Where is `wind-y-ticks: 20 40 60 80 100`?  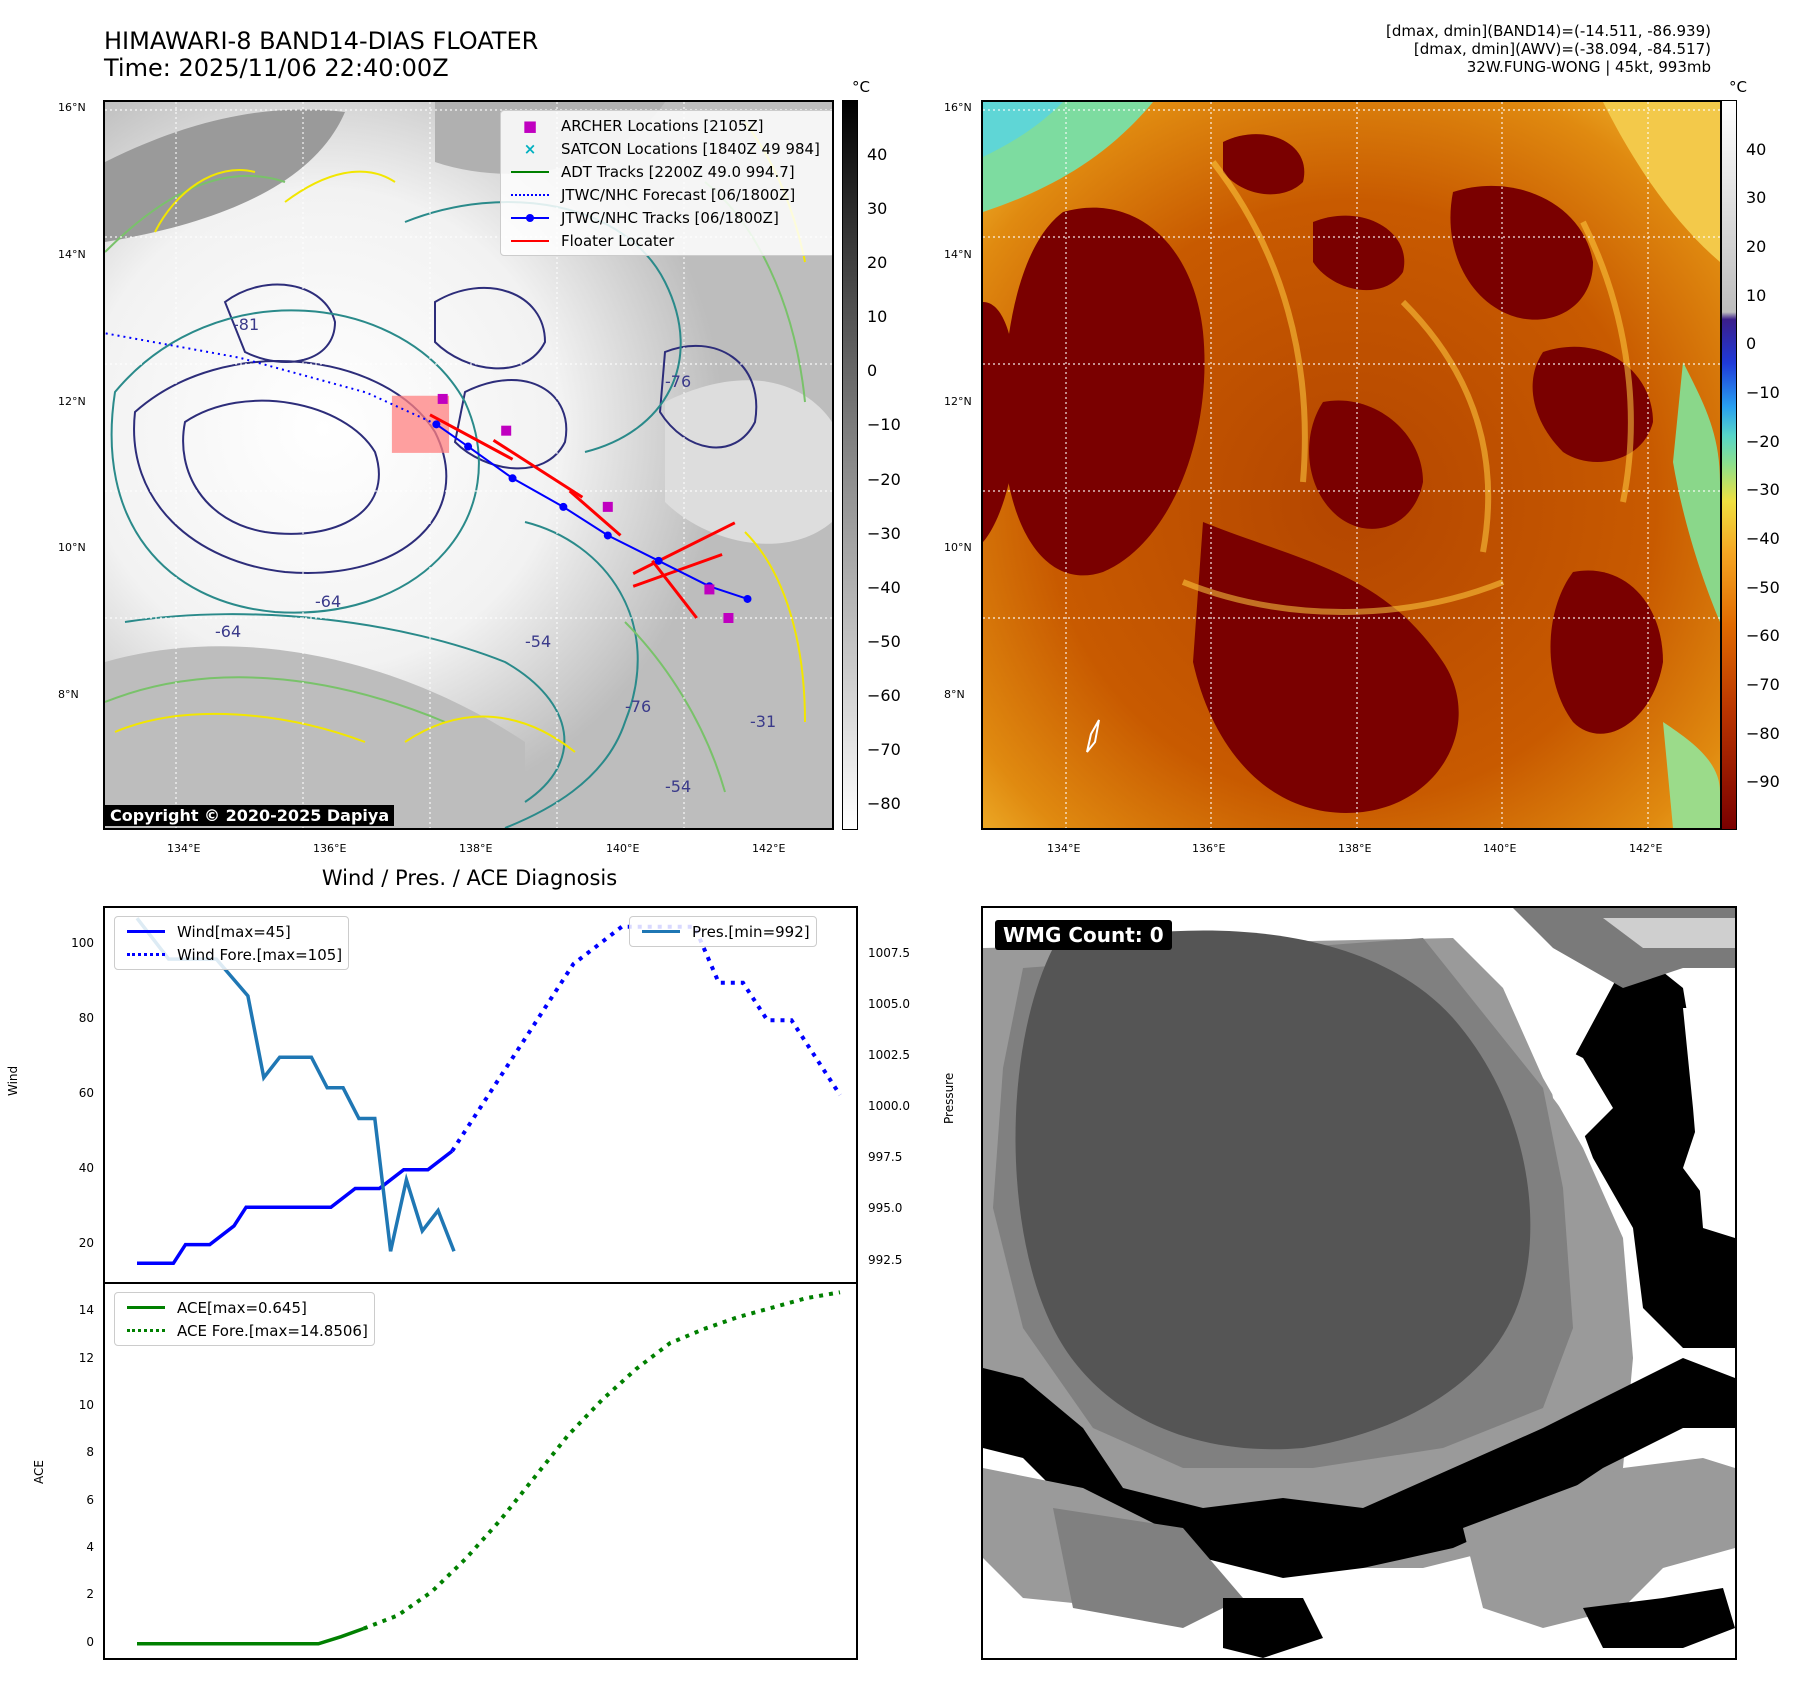 wind-y-ticks: 20 40 60 80 100 is located at coordinates (70, 1095).